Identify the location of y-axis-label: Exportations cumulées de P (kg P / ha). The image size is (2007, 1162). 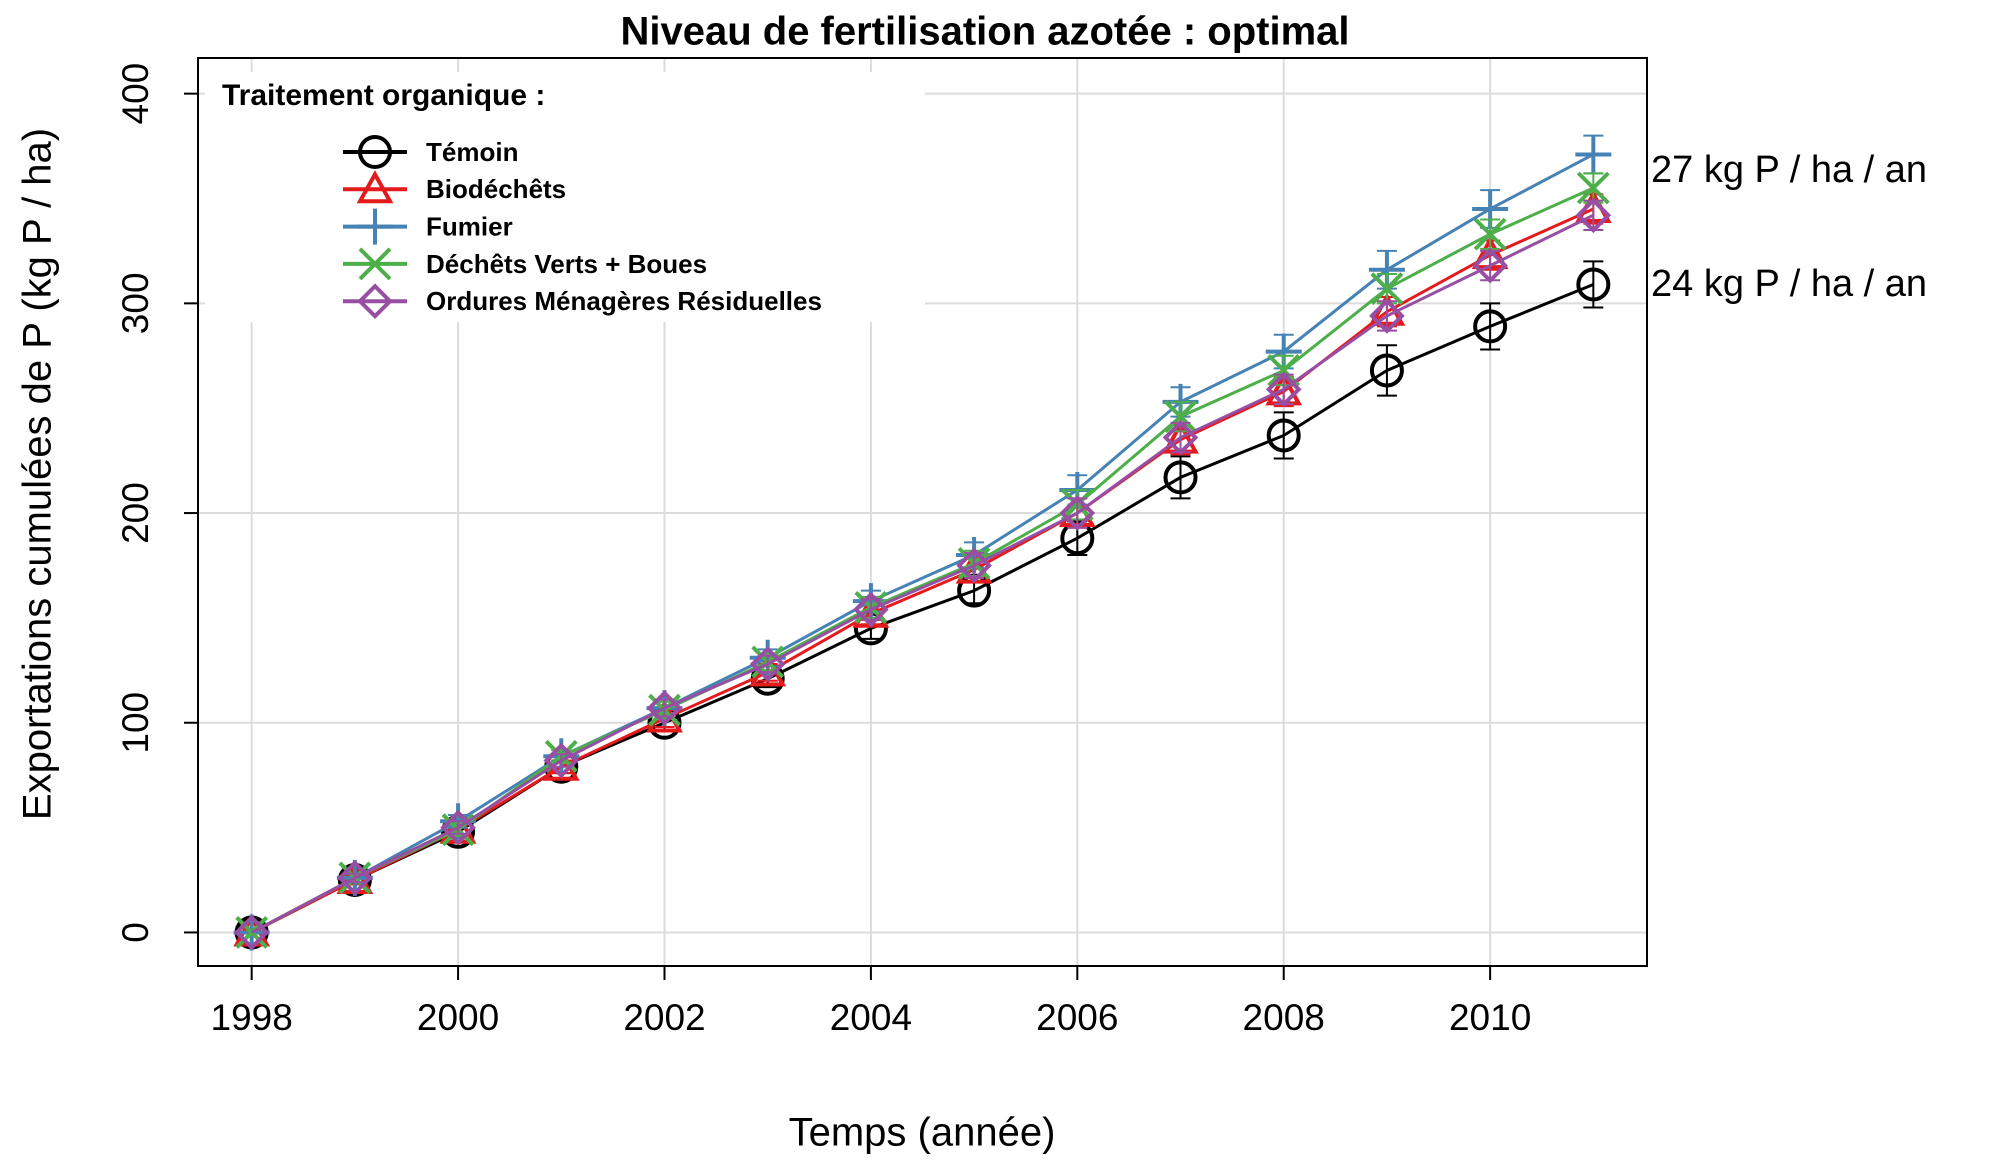
(38, 474).